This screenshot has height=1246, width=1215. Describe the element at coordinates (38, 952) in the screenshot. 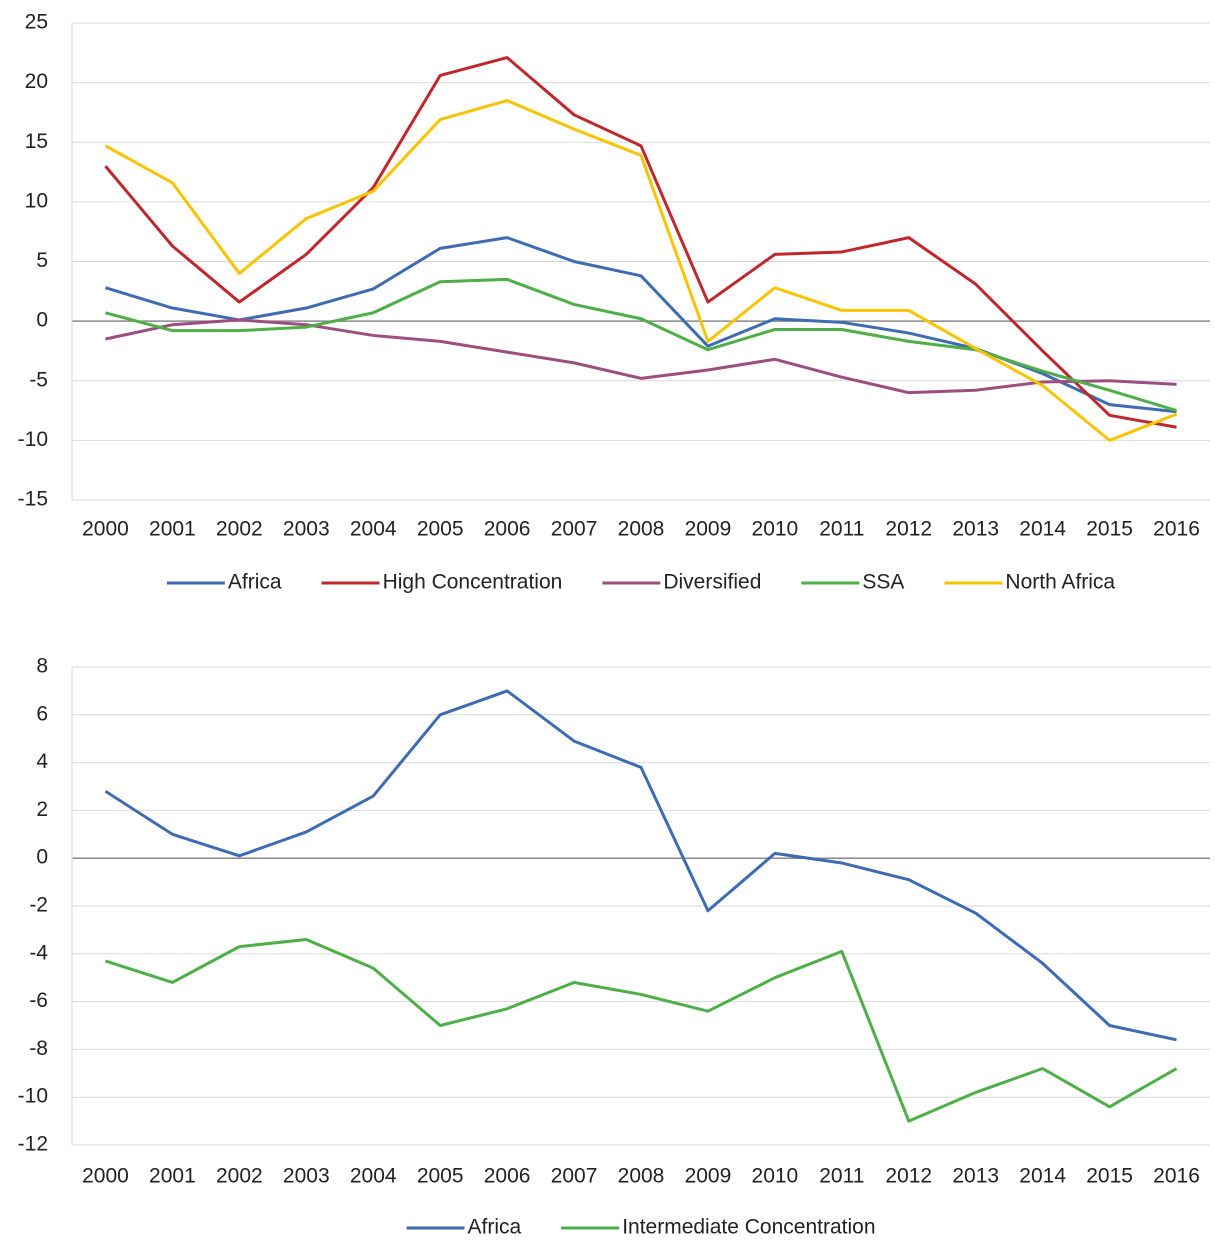

I see `y-tick-label: -4` at that location.